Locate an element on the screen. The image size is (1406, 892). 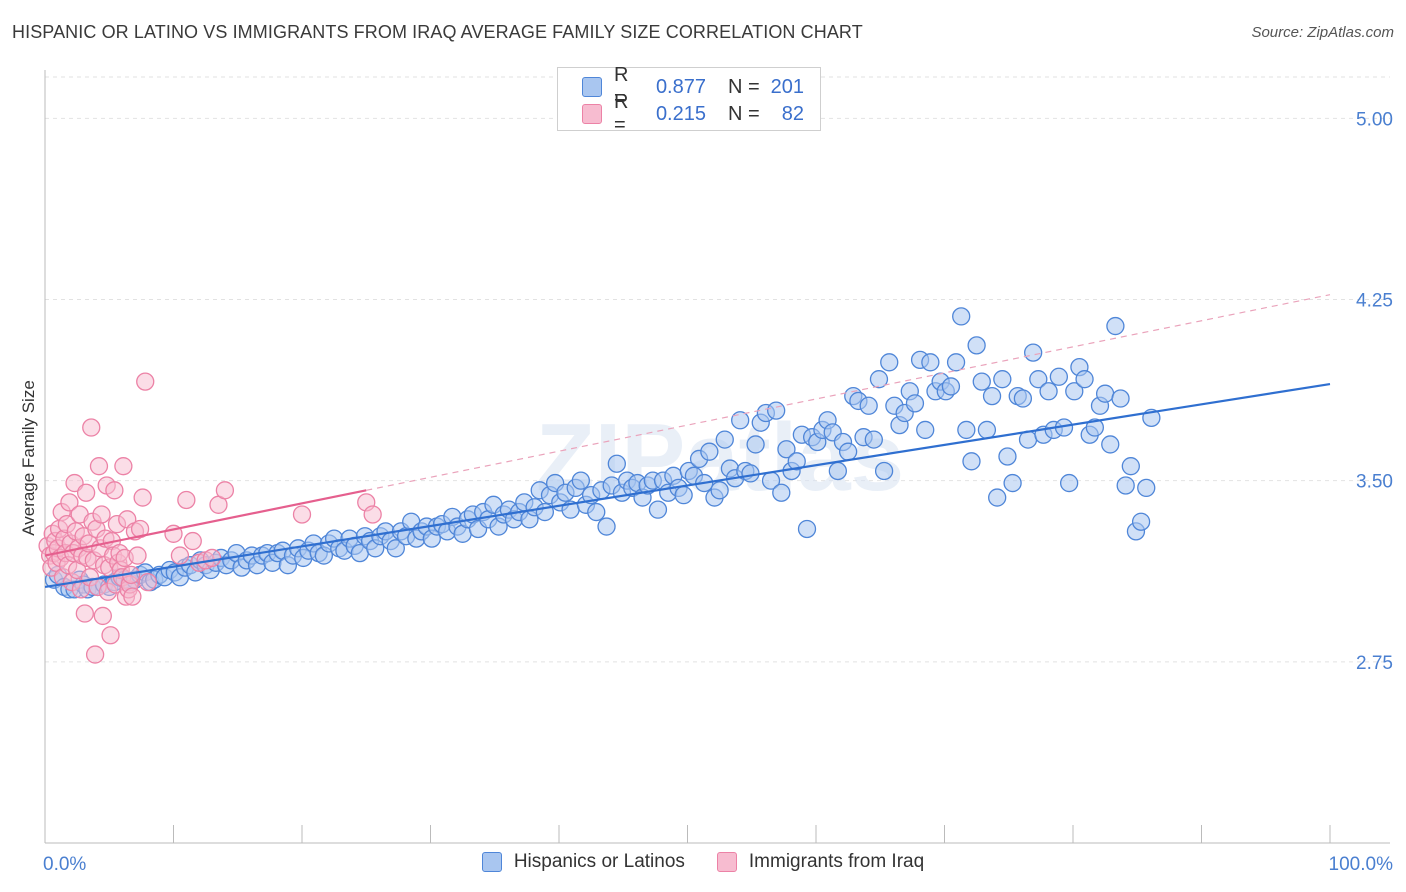
legend-item-iraq: Immigrants from Iraq is located at coordinates (820, 862).